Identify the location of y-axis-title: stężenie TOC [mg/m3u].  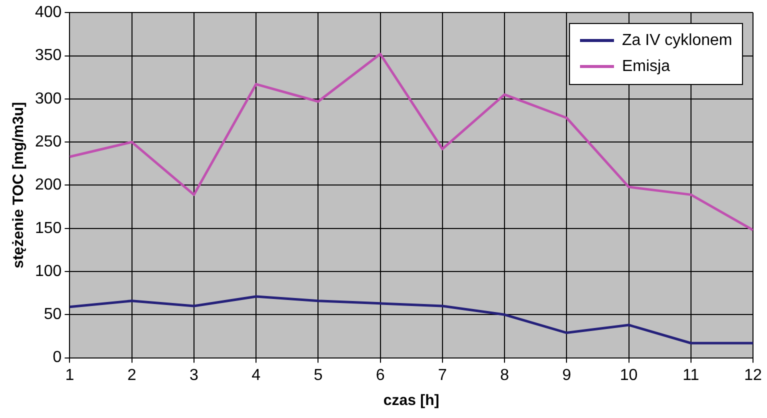
(19, 185).